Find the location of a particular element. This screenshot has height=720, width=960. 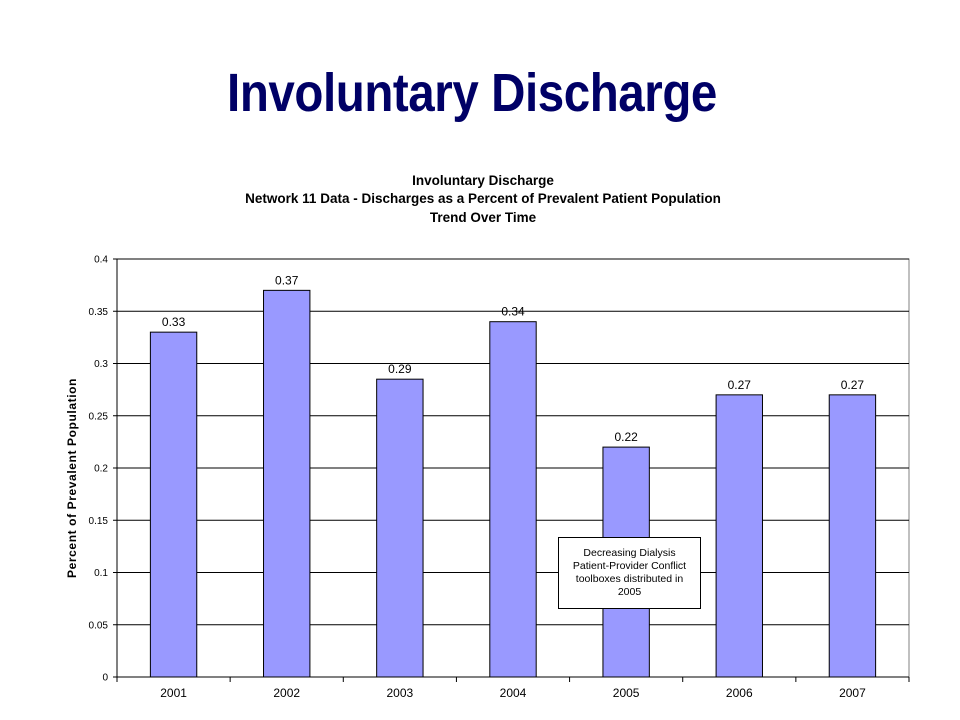

y-axis: 0 0.05 0.1 0.15 0.2 0.25 0.3 0.35 0.4 is located at coordinates (103, 469).